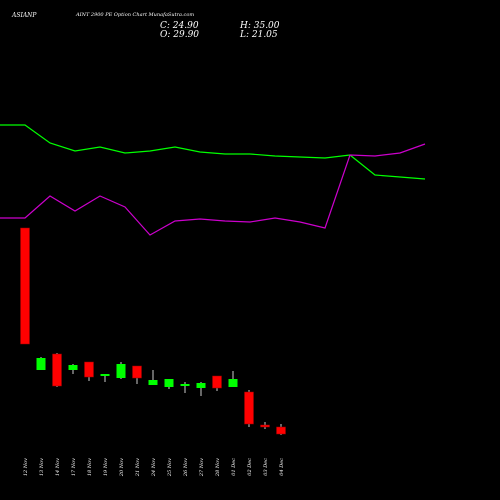 This screenshot has height=500, width=500. What do you see at coordinates (122, 467) in the screenshot?
I see `date-tick-label: 20 Nov` at bounding box center [122, 467].